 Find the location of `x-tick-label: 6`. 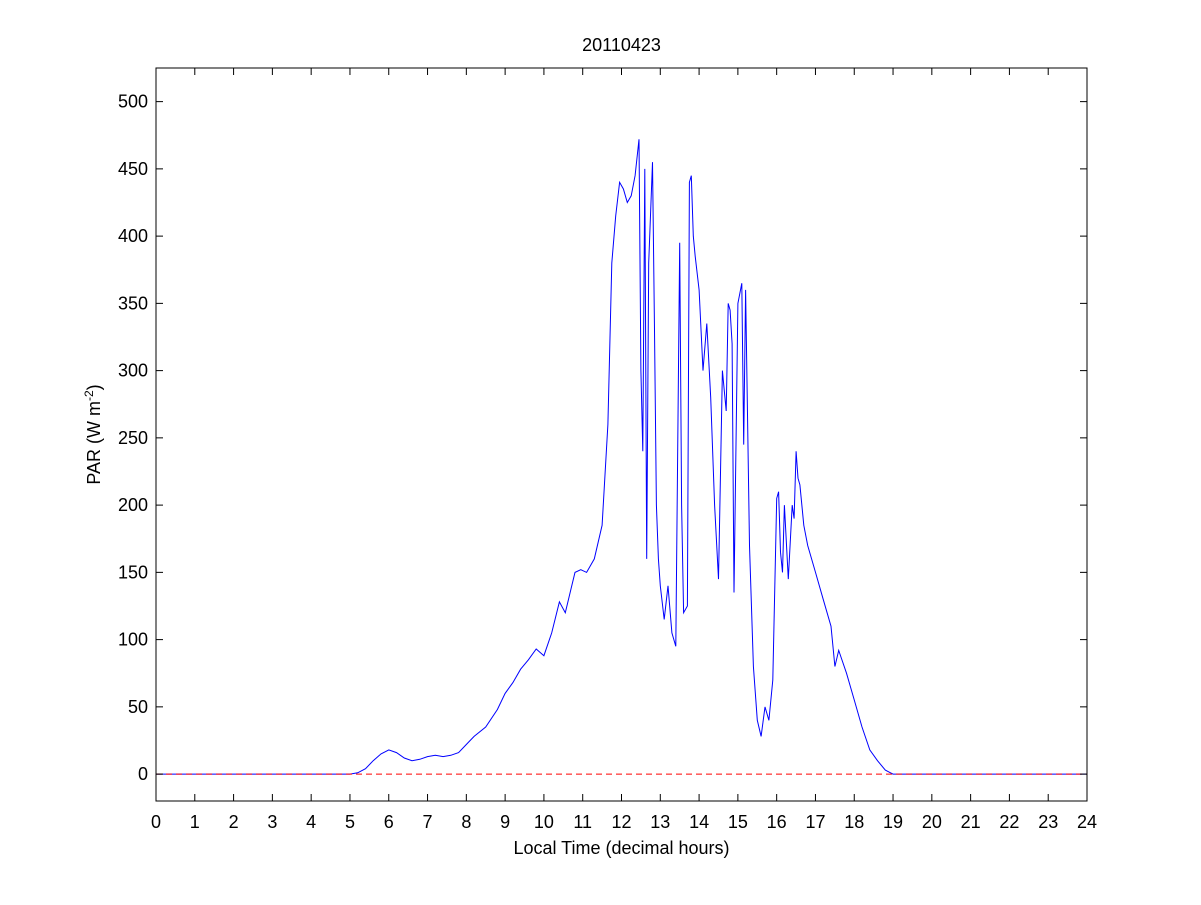

x-tick-label: 6 is located at coordinates (389, 822).